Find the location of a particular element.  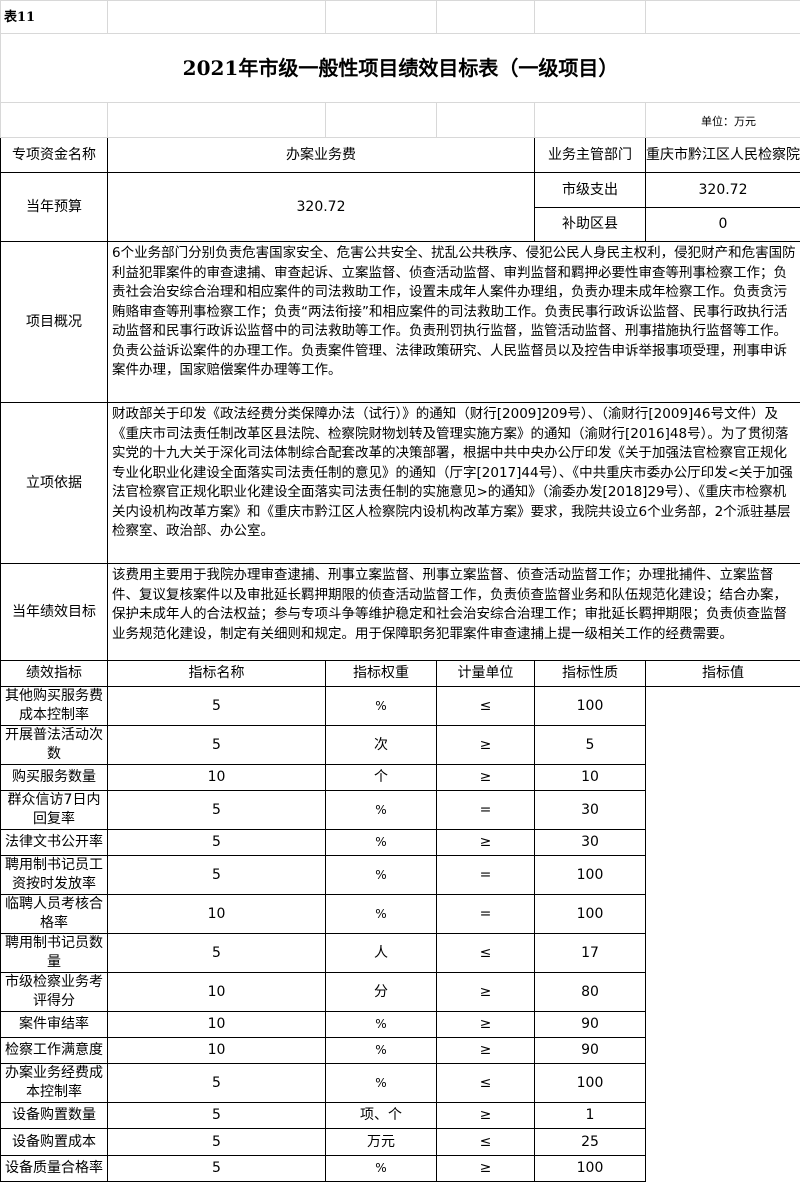

indicator-unit: 分 is located at coordinates (381, 992).